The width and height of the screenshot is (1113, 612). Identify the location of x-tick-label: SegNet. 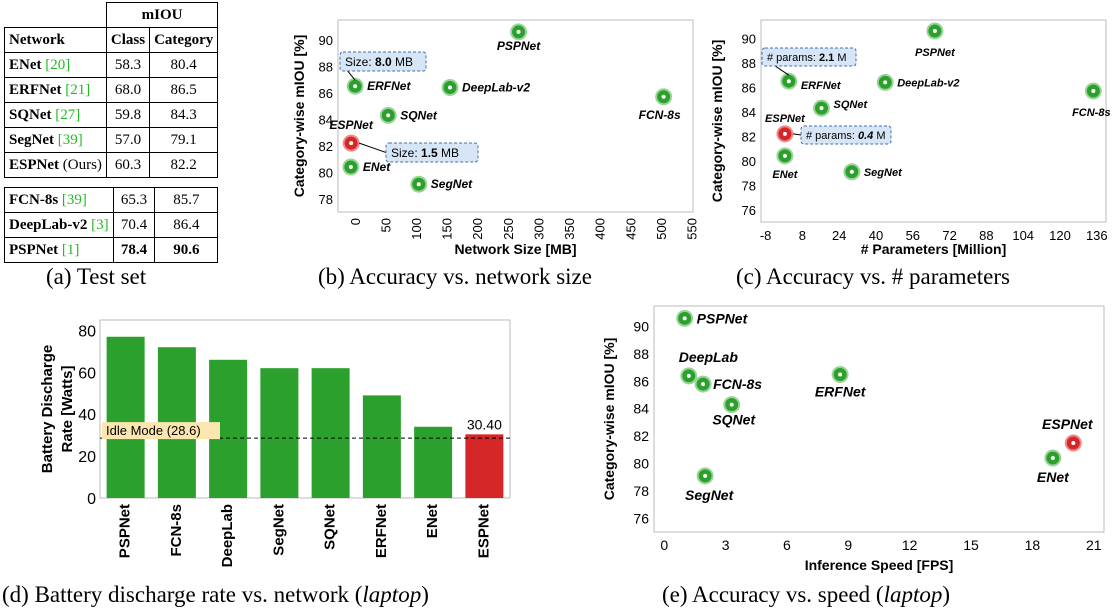
(278, 530).